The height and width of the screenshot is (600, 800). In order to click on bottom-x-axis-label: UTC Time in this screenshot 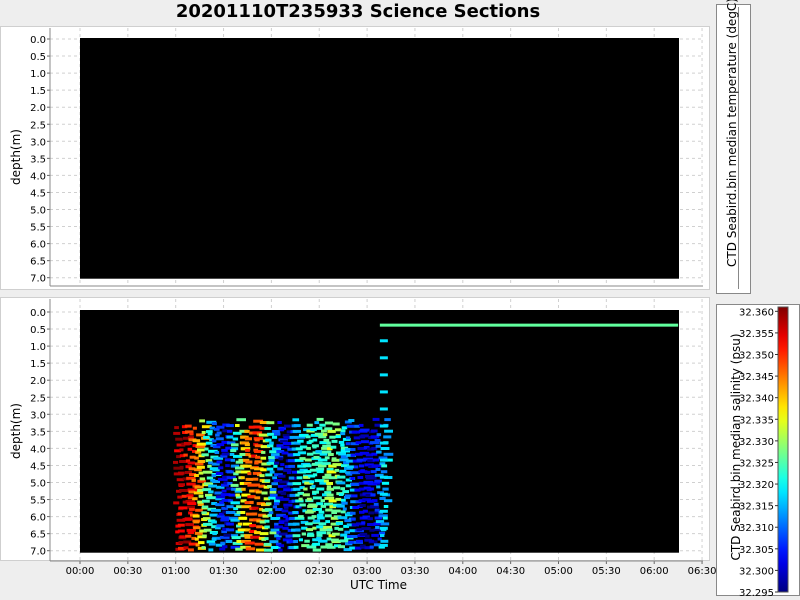, I will do `click(378, 585)`.